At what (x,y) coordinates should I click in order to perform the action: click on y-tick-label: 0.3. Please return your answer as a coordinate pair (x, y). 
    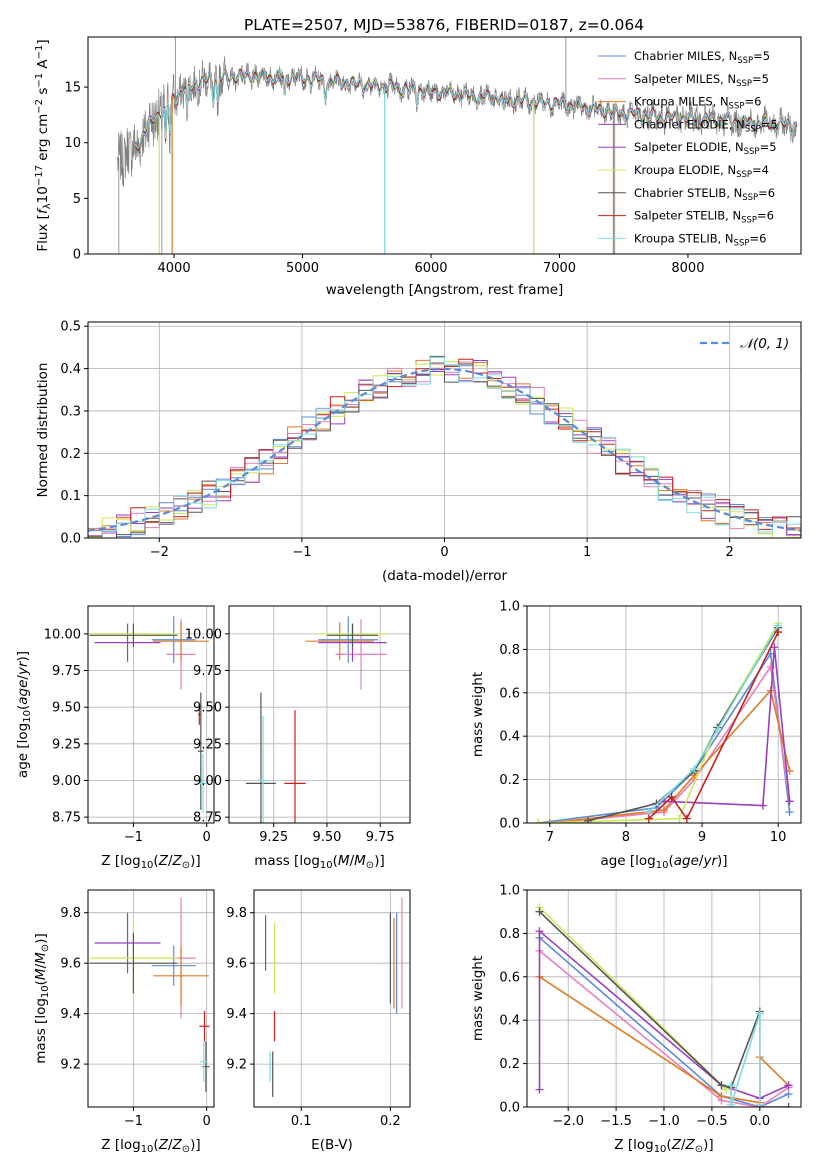
    Looking at the image, I should click on (70, 411).